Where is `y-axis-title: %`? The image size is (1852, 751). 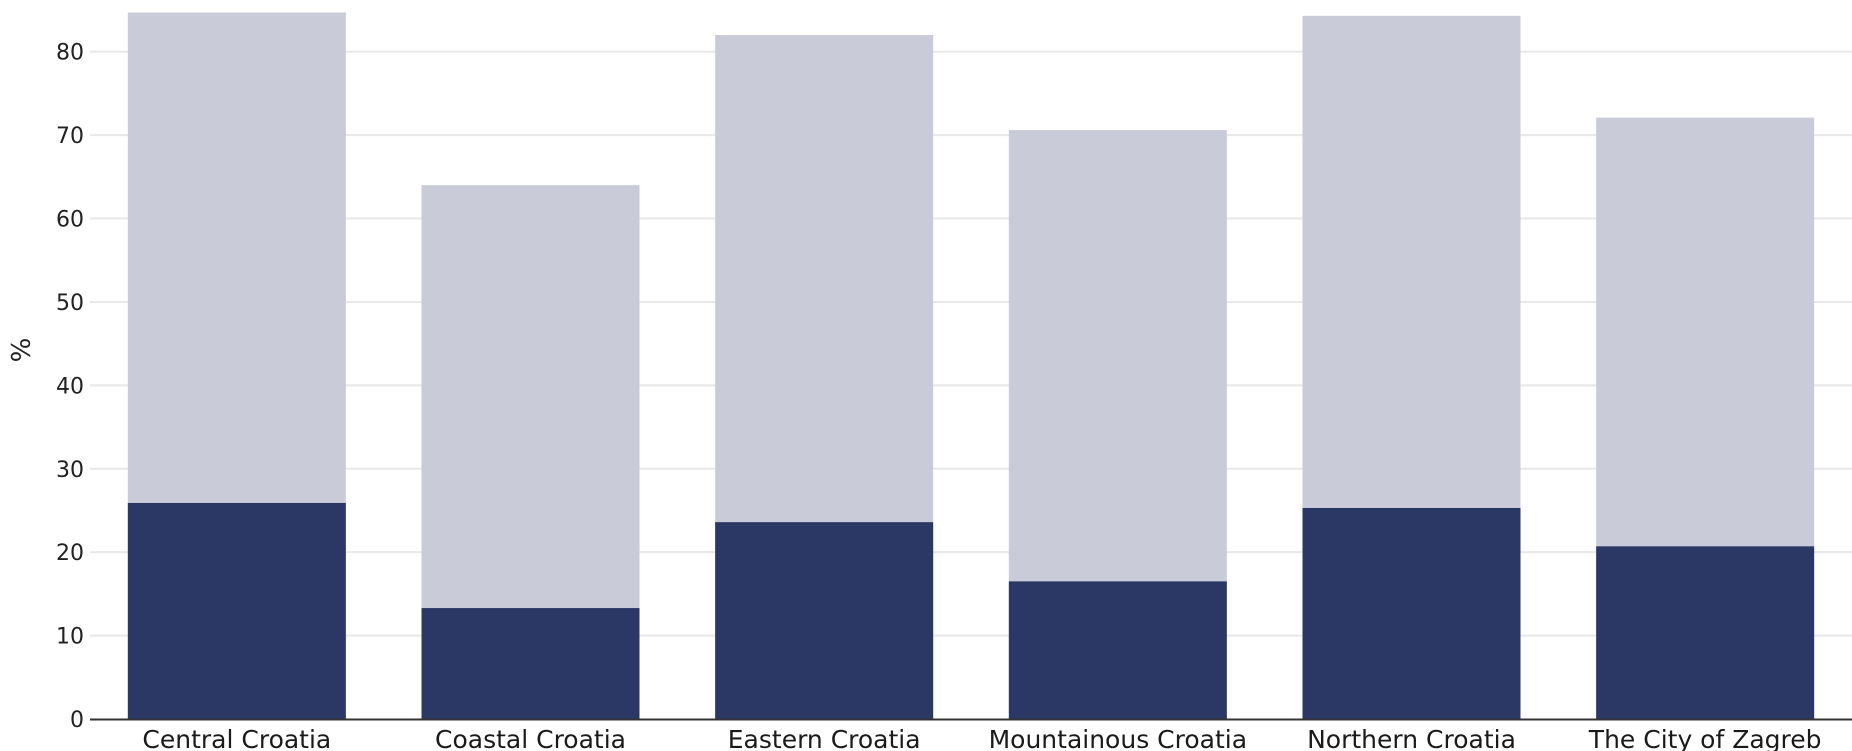
y-axis-title: % is located at coordinates (22, 350).